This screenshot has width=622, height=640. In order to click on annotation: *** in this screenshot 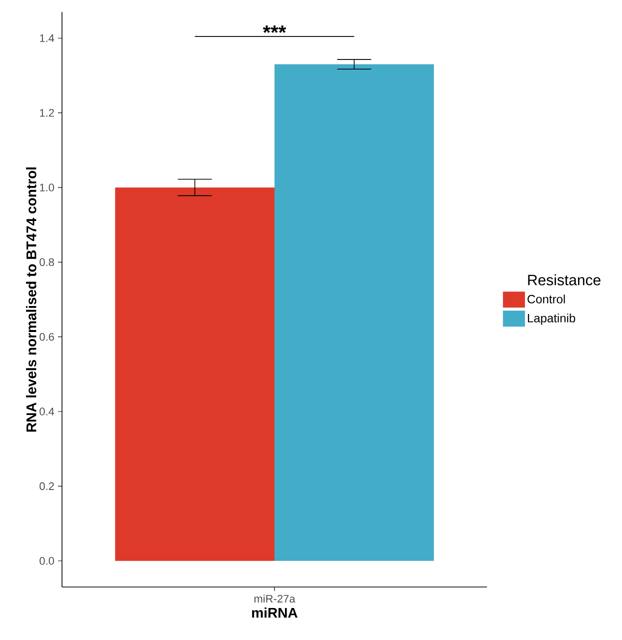, I will do `click(274, 29)`.